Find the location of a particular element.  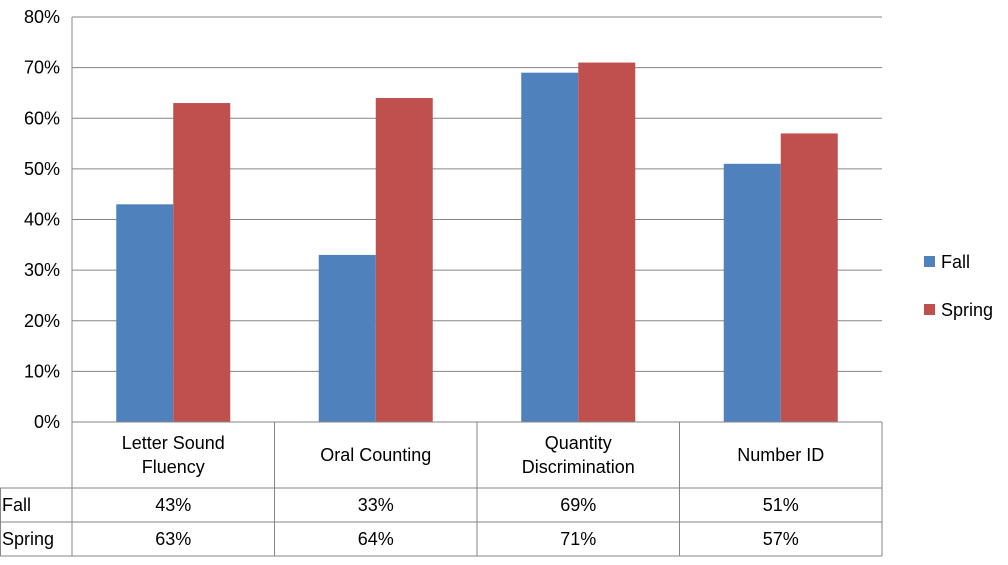

y-tick-label: 40% is located at coordinates (42, 220).